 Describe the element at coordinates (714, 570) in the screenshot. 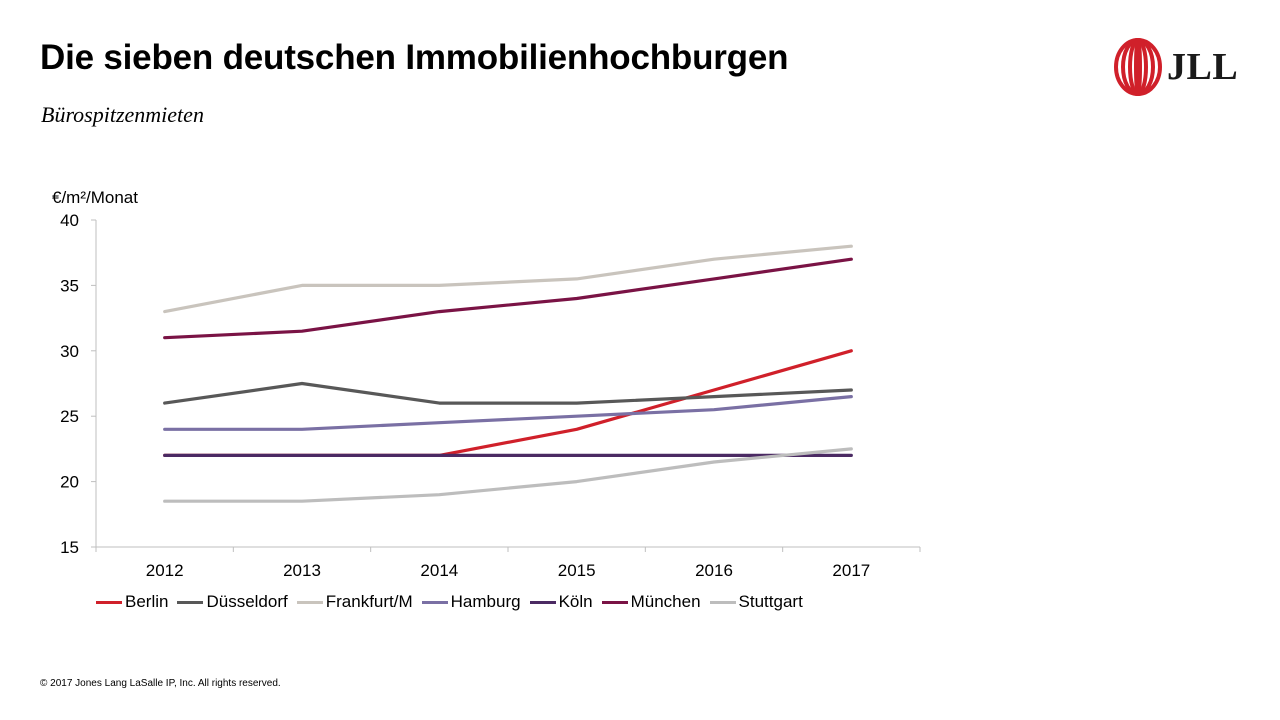

I see `x-tick-label: 2016` at that location.